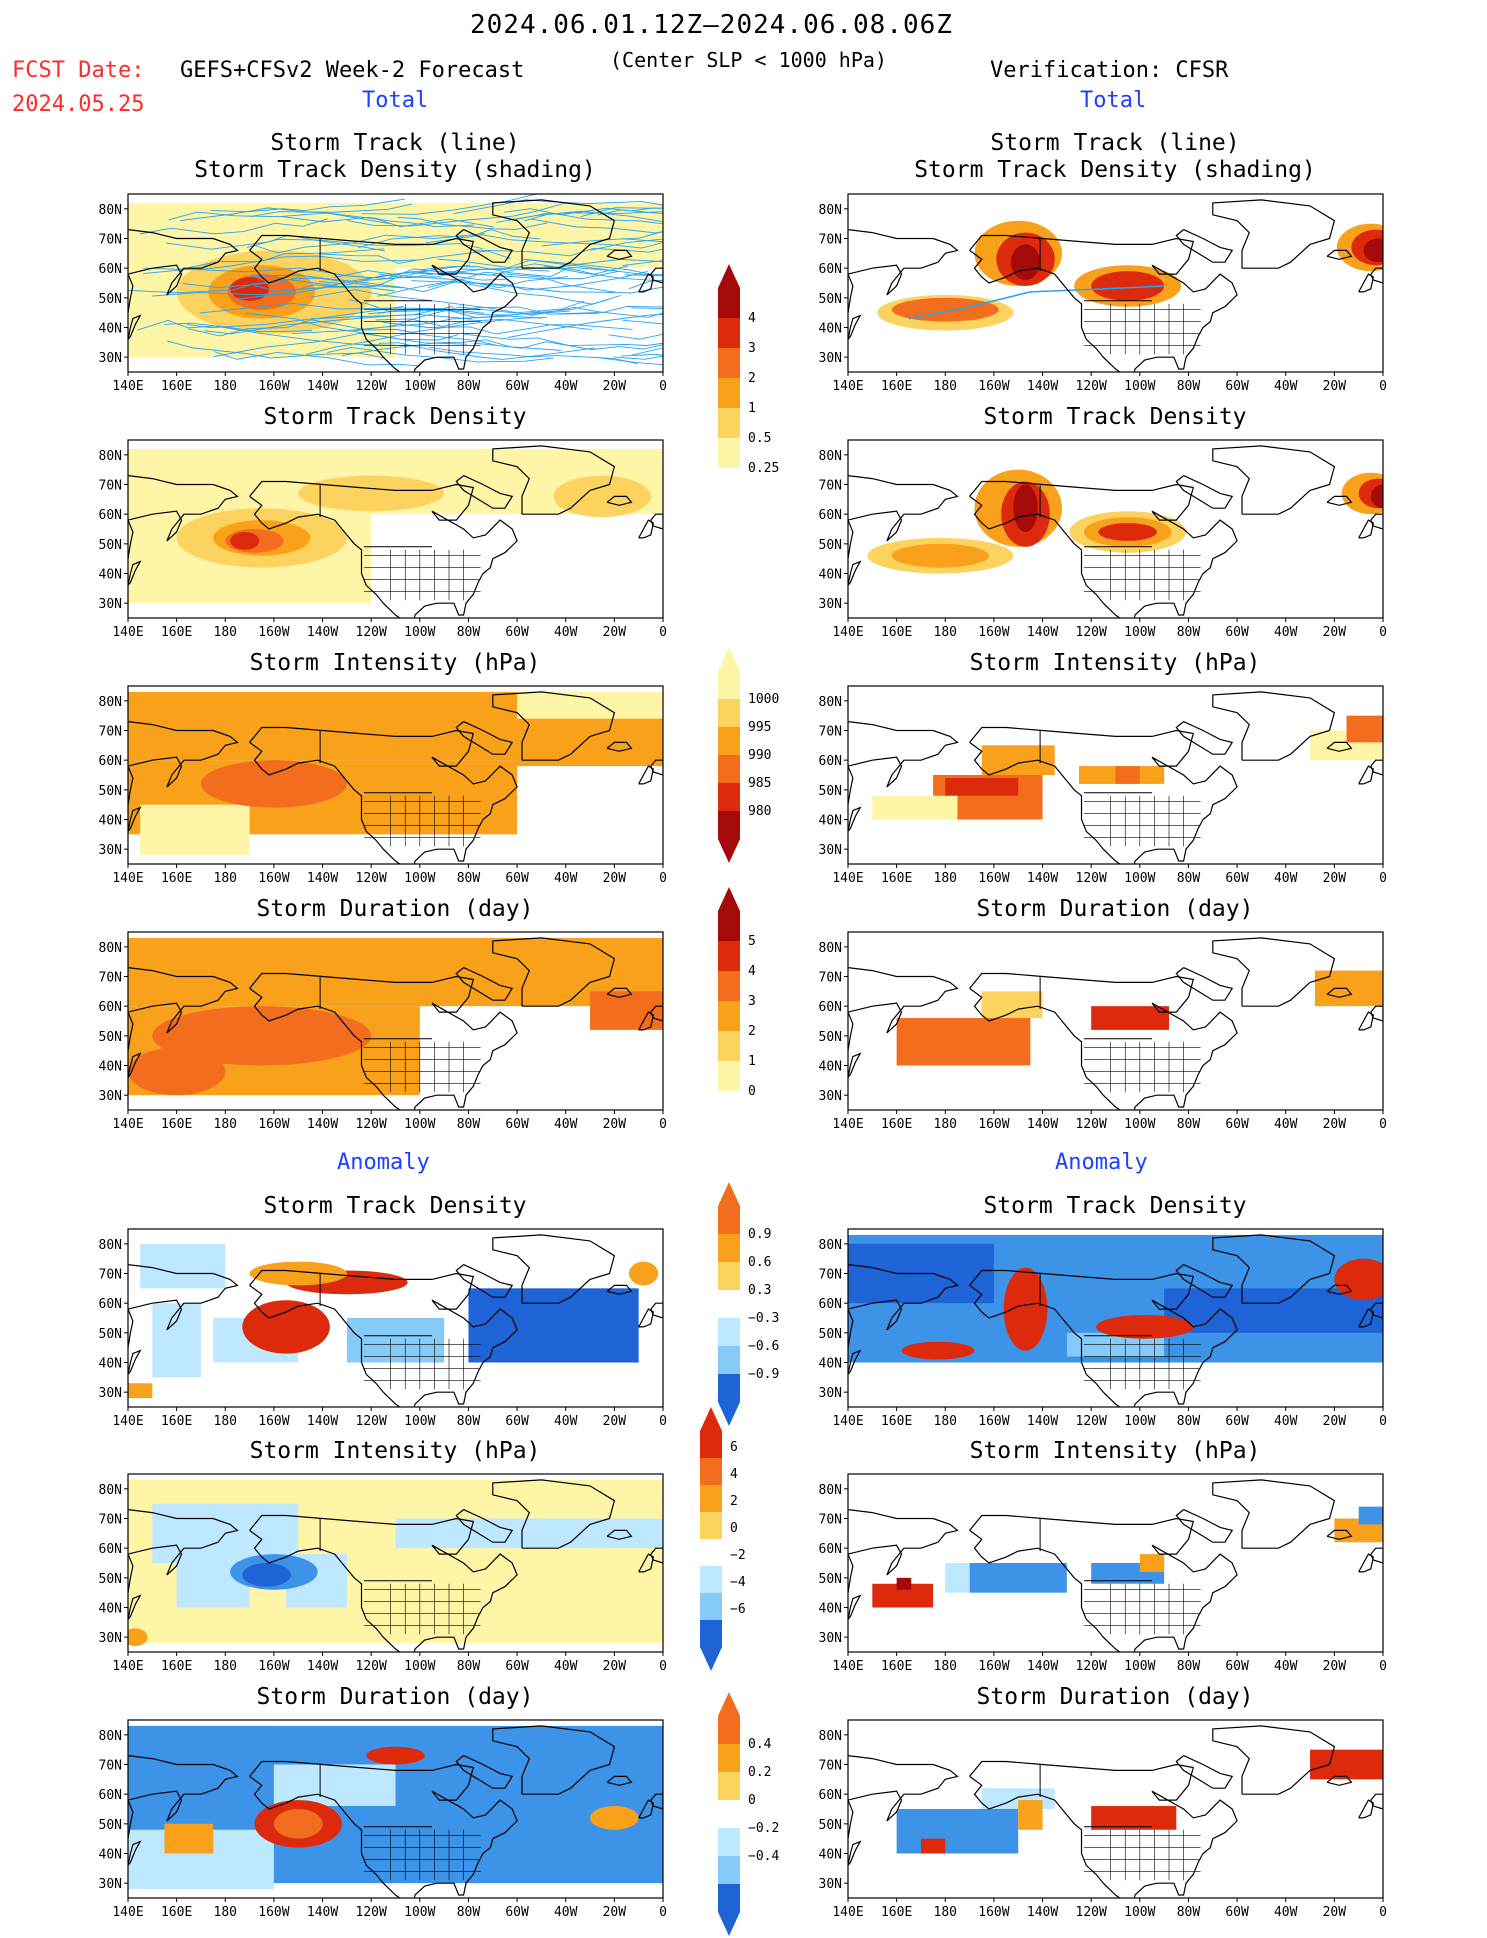 This screenshot has height=1938, width=1487. What do you see at coordinates (1115, 1206) in the screenshot?
I see `title-density-anom-right: Storm Track Density` at bounding box center [1115, 1206].